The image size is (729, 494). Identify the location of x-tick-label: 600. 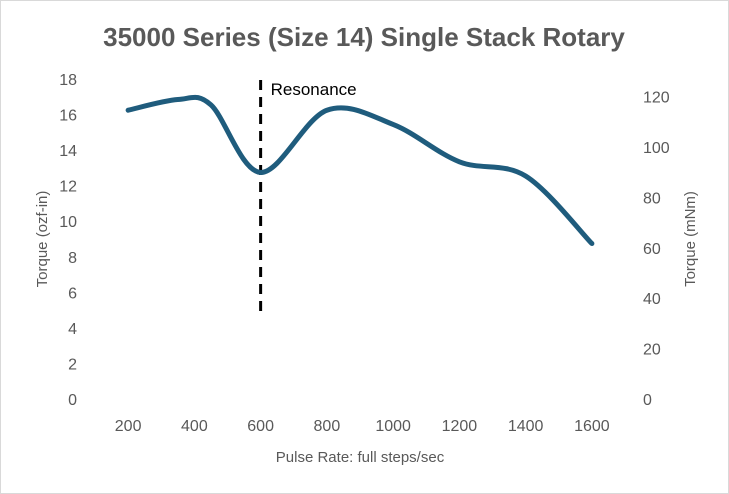
(260, 426).